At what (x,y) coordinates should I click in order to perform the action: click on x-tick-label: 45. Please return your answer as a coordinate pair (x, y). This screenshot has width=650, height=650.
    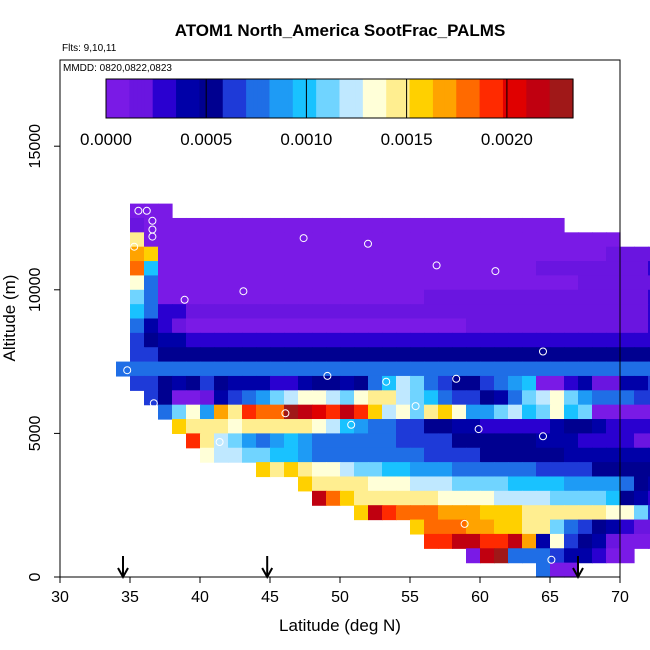
    Looking at the image, I should click on (270, 597).